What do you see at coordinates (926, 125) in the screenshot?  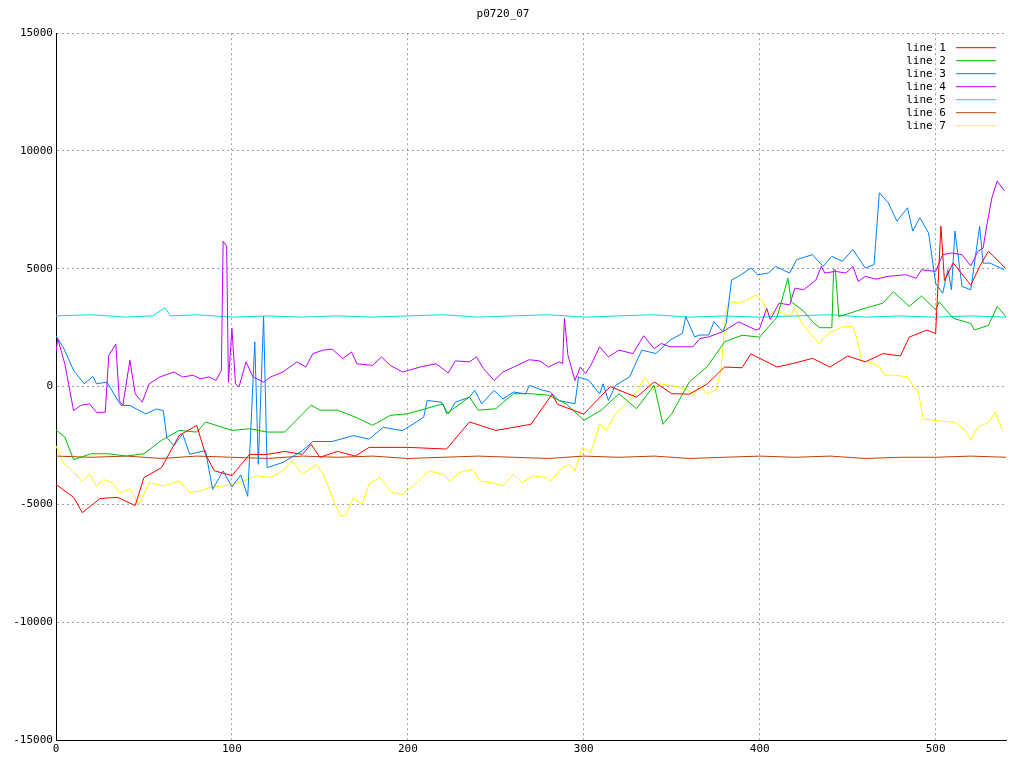 I see `legend-label: line 7` at bounding box center [926, 125].